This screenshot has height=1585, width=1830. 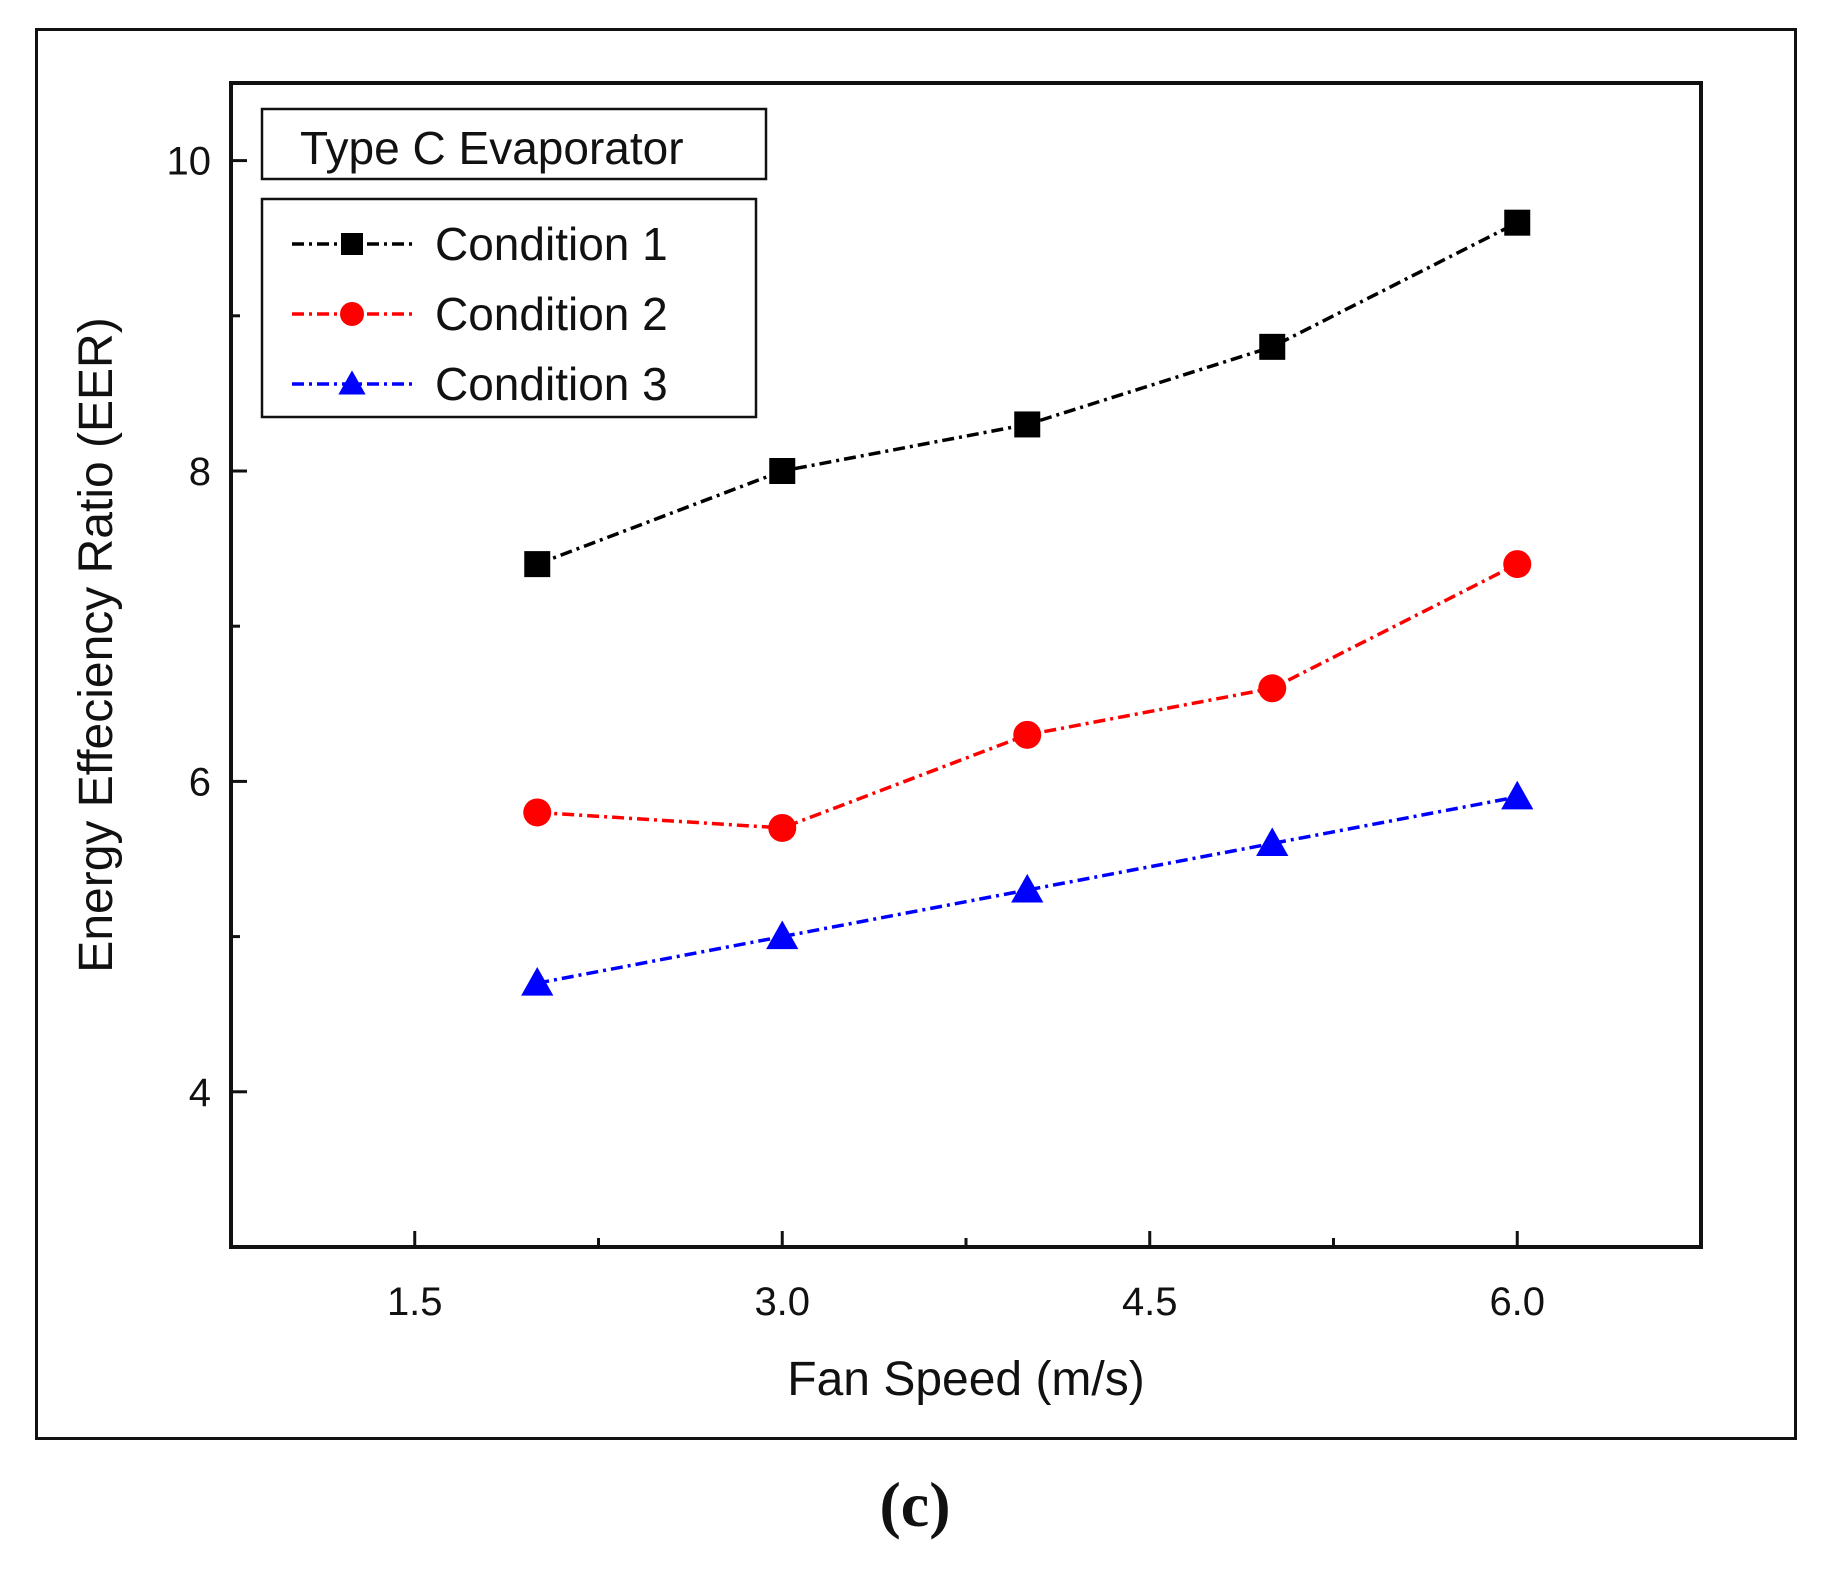 I want to click on chart-title-box, so click(x=514, y=144).